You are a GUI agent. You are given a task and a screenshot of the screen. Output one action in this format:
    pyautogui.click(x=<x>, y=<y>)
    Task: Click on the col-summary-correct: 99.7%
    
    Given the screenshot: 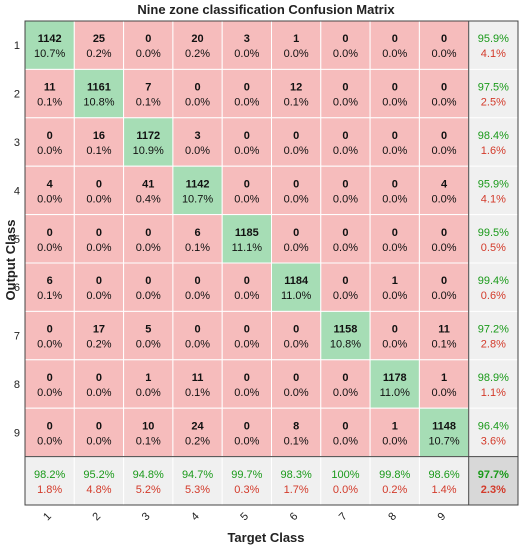 What is the action you would take?
    pyautogui.click(x=246, y=475)
    